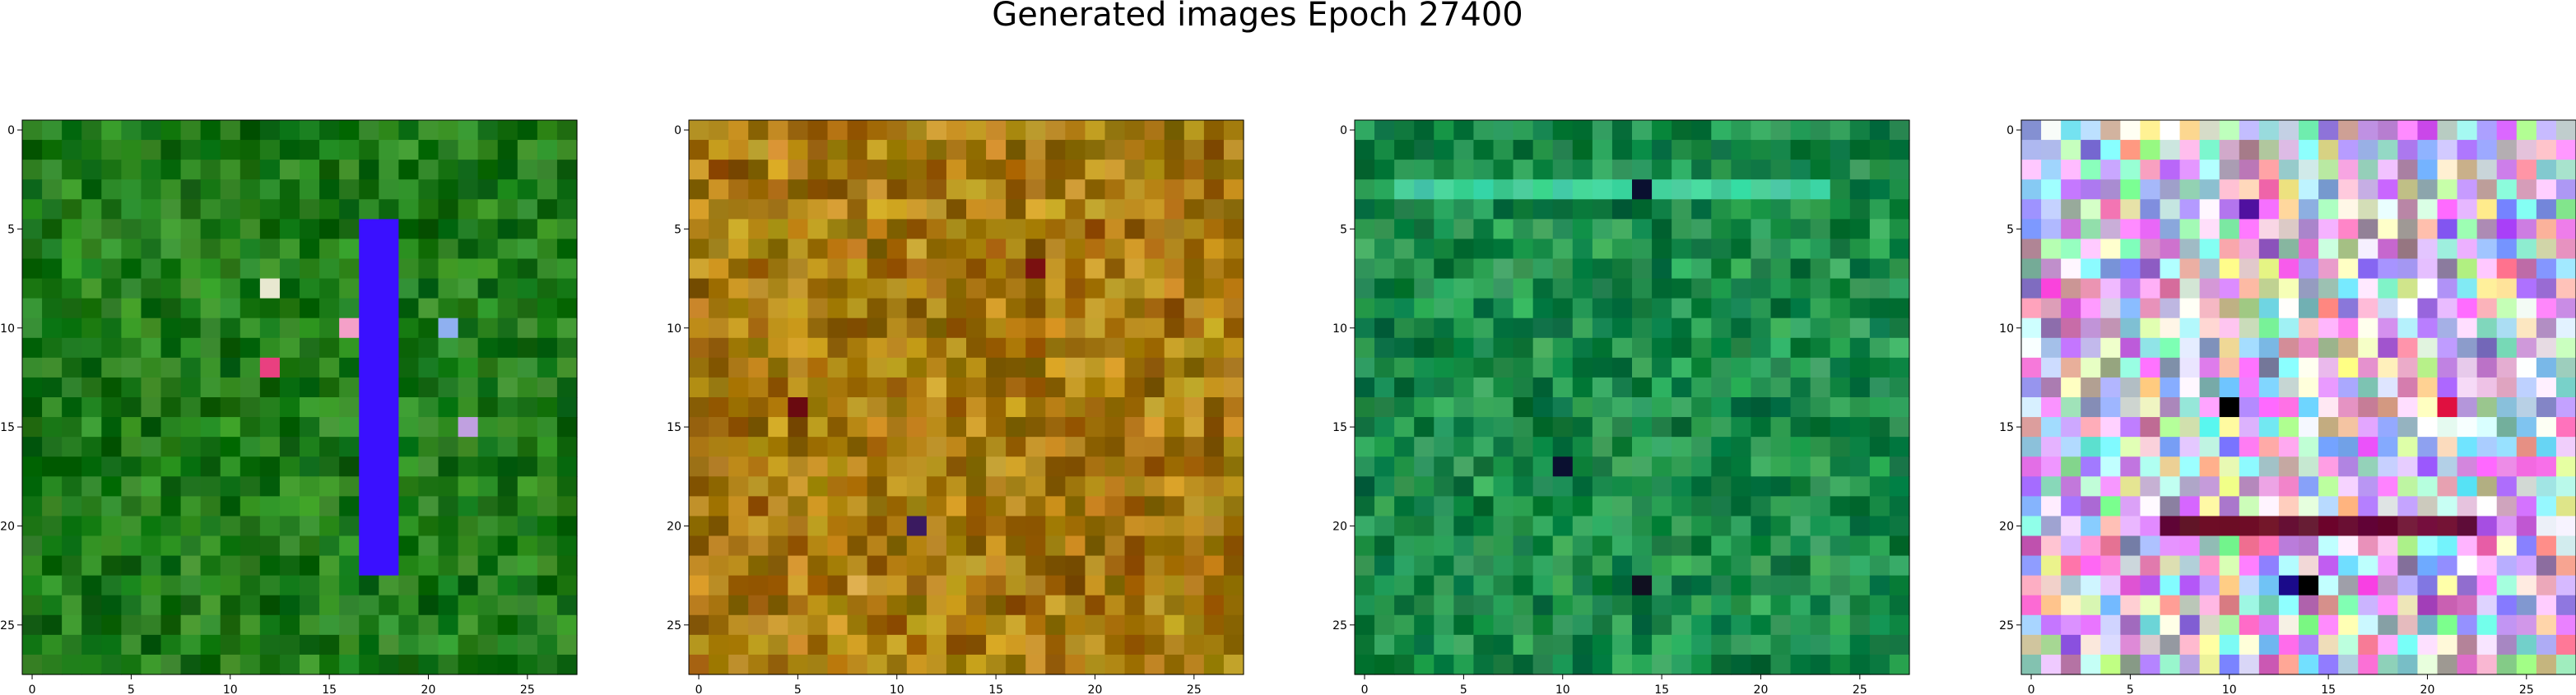  What do you see at coordinates (527, 689) in the screenshot?
I see `x-tick-label: 25` at bounding box center [527, 689].